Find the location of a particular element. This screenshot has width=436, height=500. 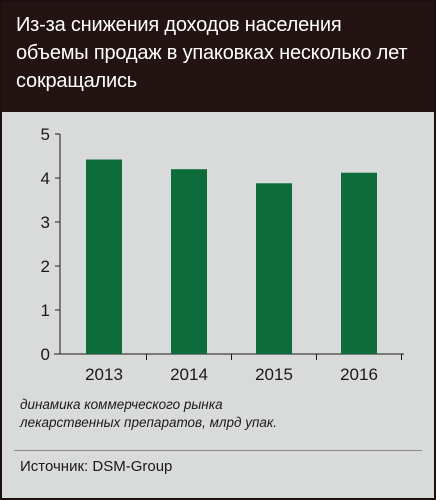

y-tick-label: 4 is located at coordinates (45, 178).